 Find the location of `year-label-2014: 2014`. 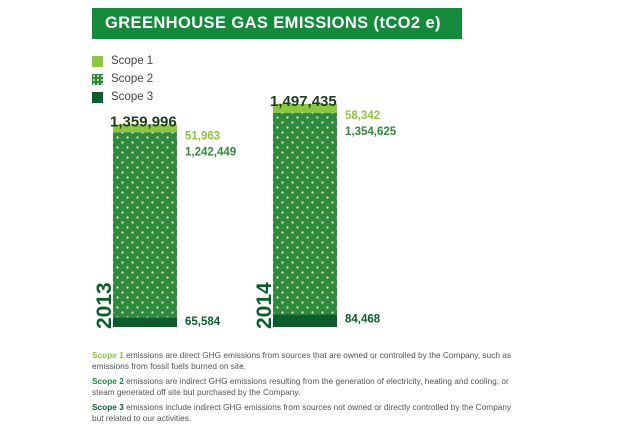

year-label-2014: 2014 is located at coordinates (264, 305).